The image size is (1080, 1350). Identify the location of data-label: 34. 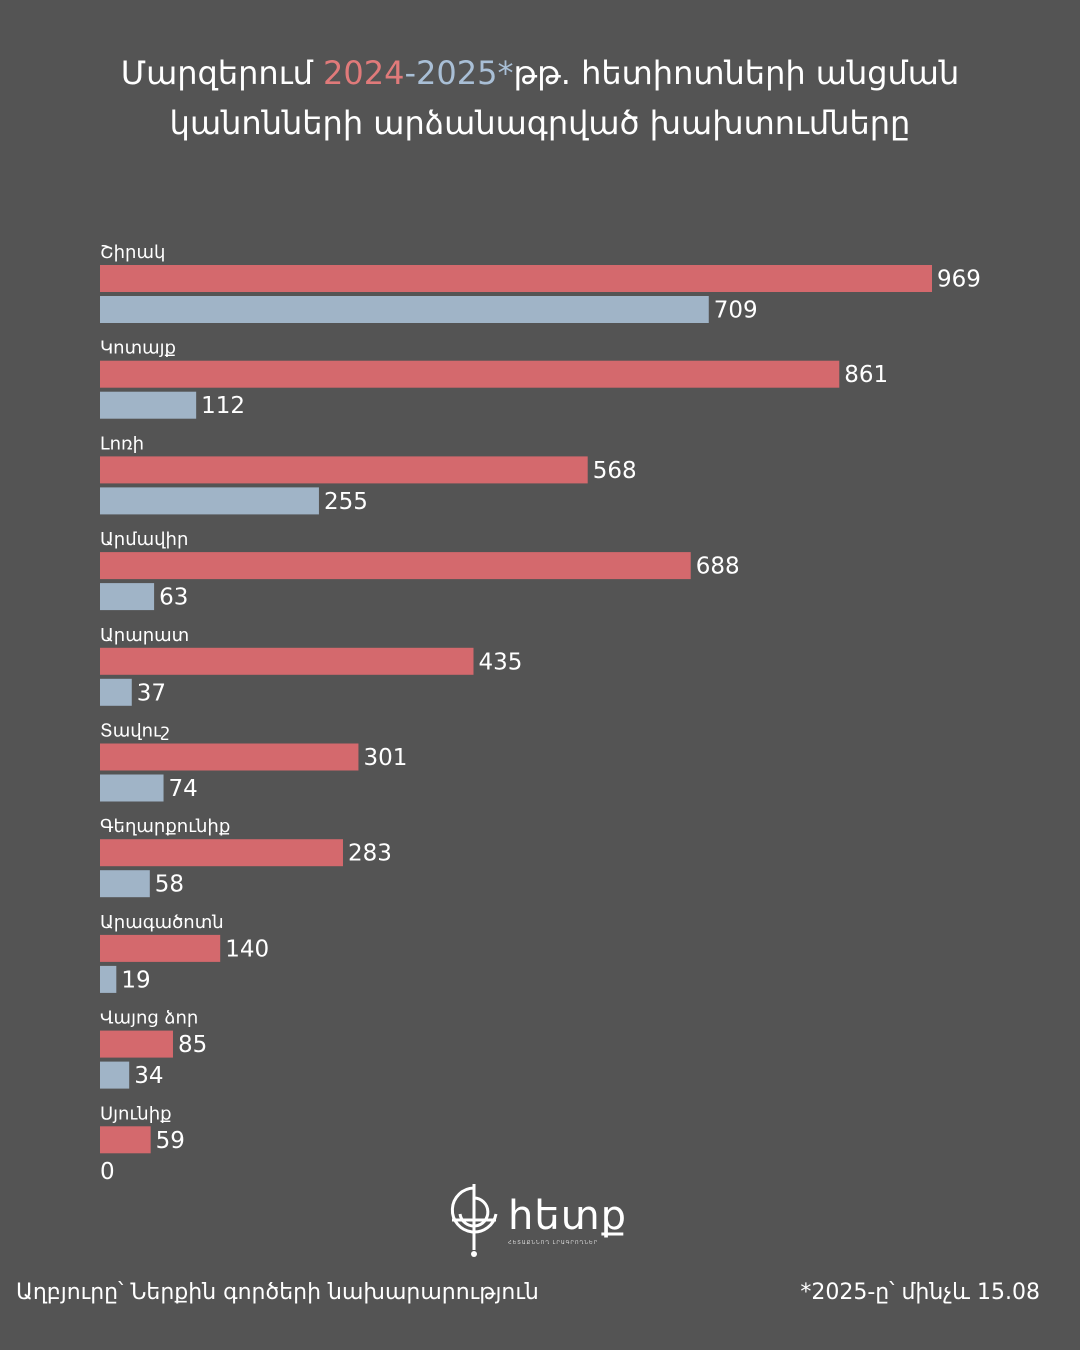
(148, 1076).